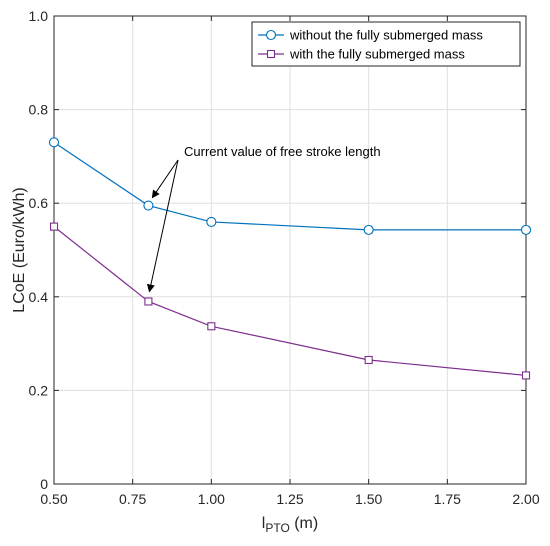  I want to click on y-axis-label: LCoE (Euro/kWh), so click(19, 249).